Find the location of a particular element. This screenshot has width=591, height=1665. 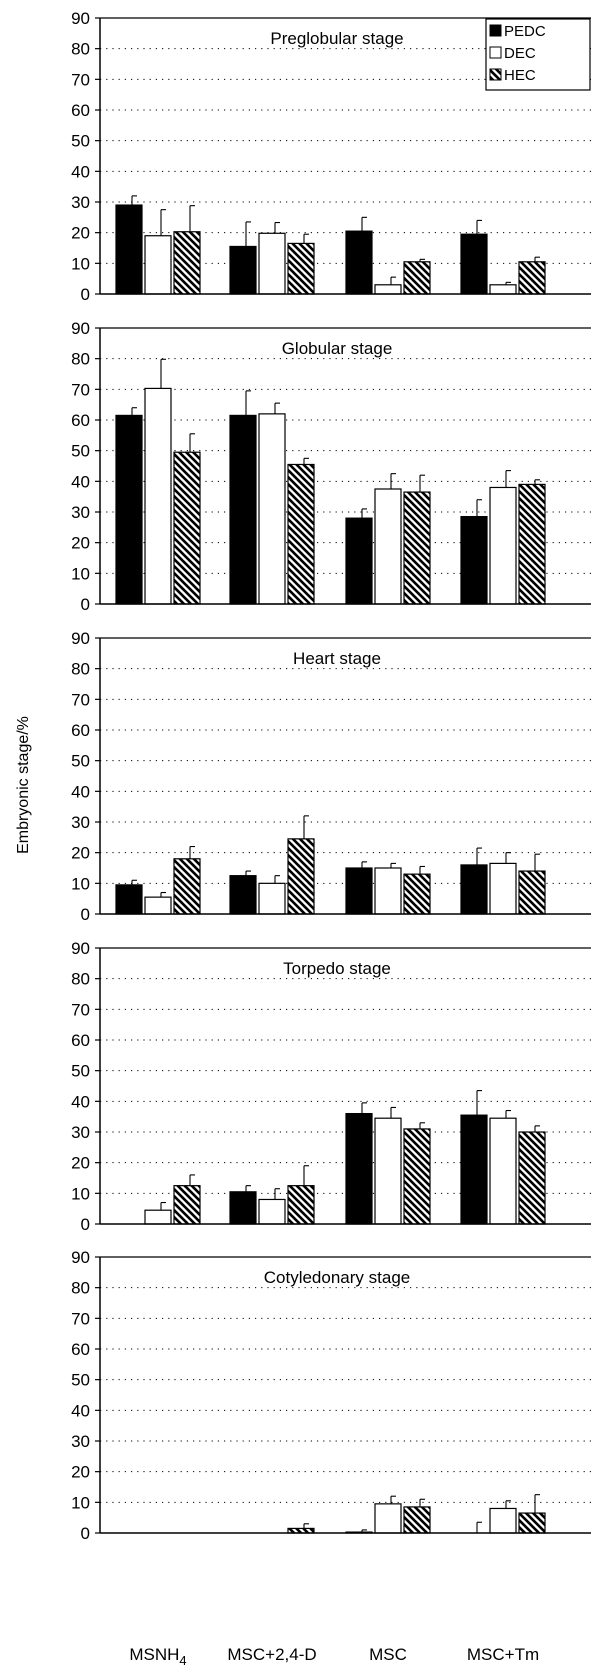

category-label: MSC is located at coordinates (388, 1654).